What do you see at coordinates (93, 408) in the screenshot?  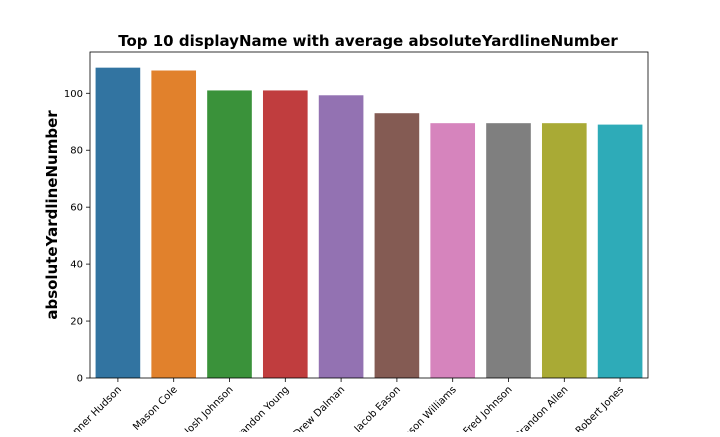 I see `x-tick-label: Tanner Hudson` at bounding box center [93, 408].